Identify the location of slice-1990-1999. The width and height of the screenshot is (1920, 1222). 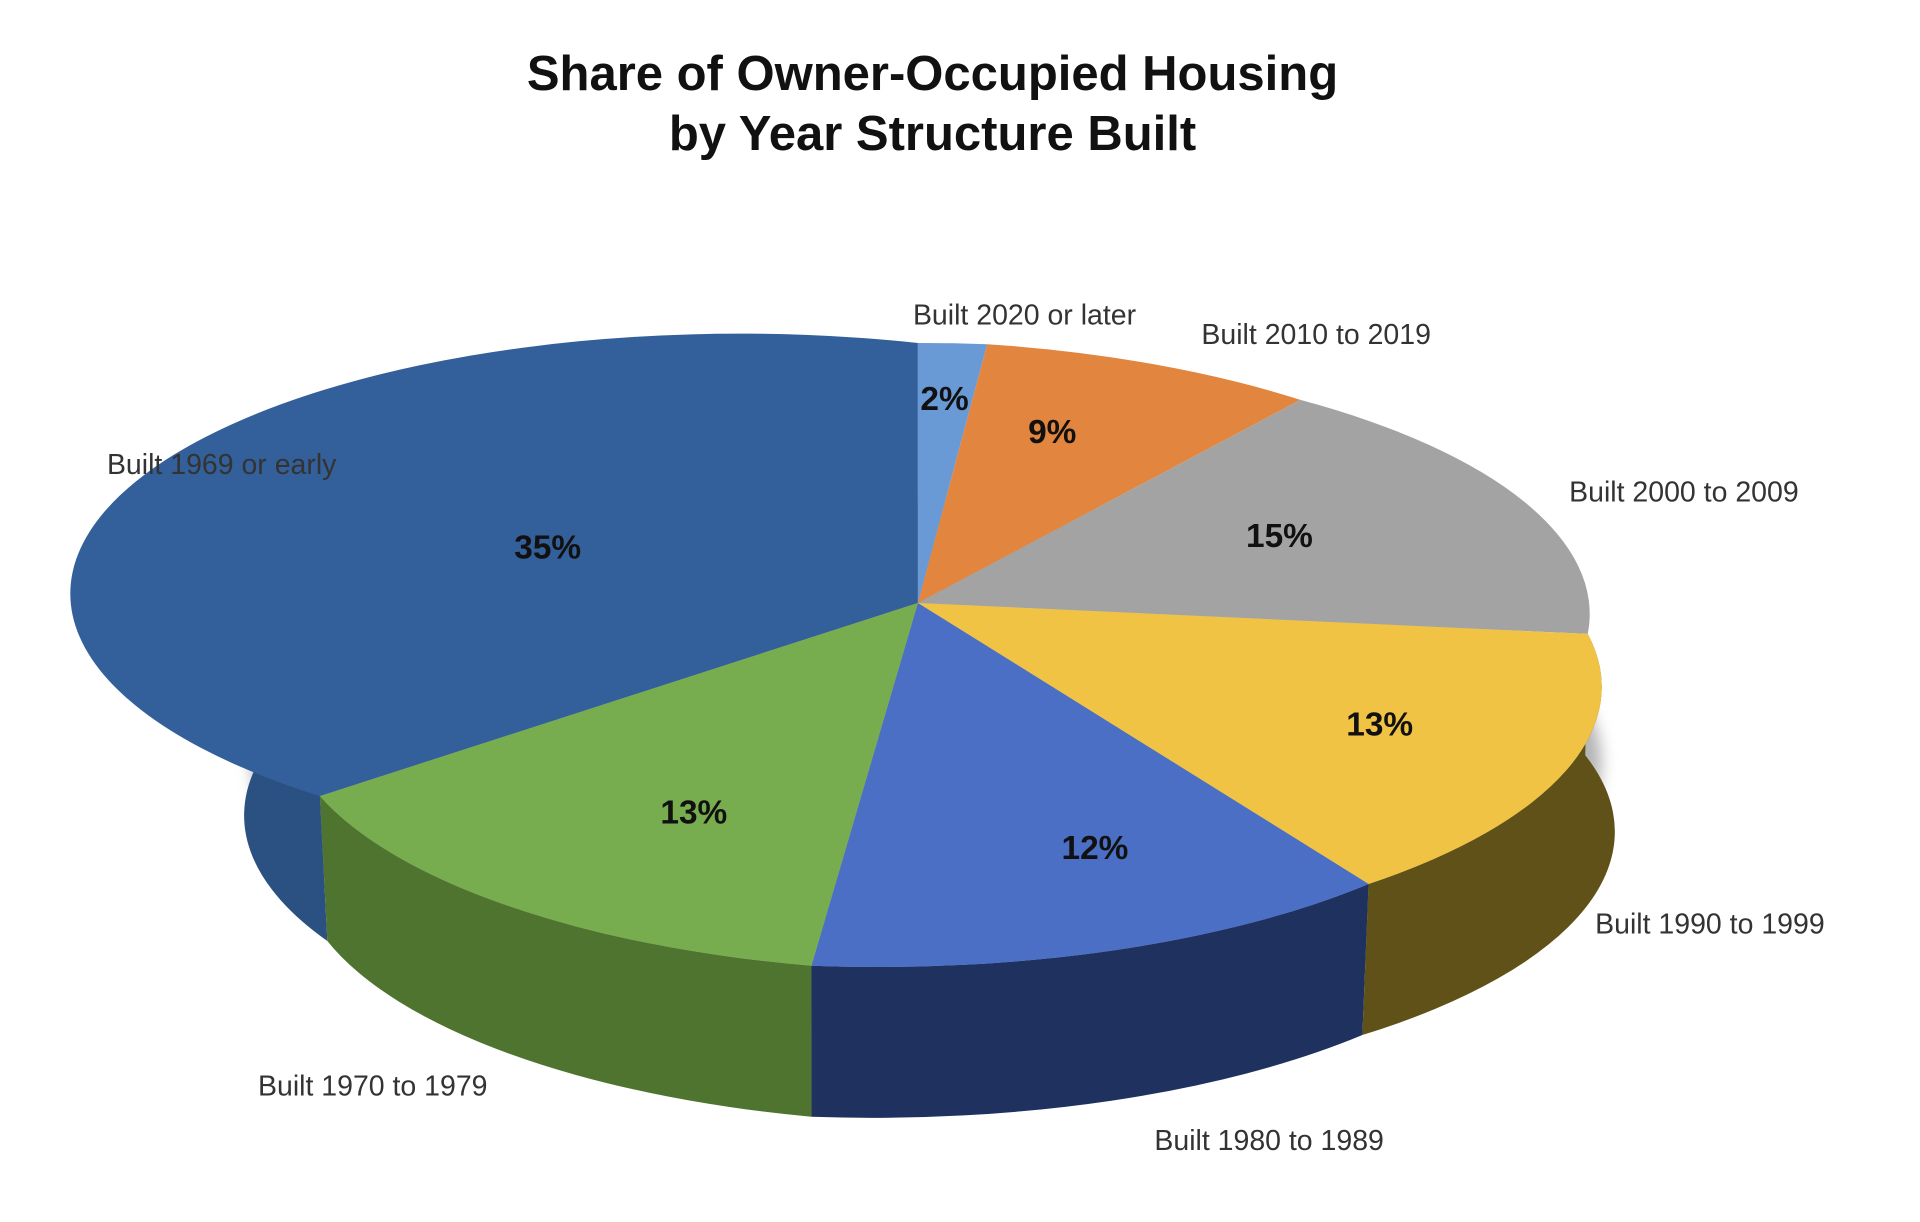
(1259, 743).